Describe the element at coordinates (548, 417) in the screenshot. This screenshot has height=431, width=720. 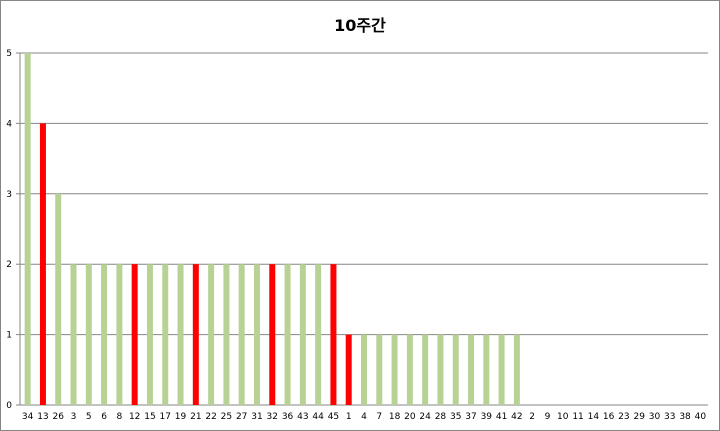
I see `x-tick-label: 9` at that location.